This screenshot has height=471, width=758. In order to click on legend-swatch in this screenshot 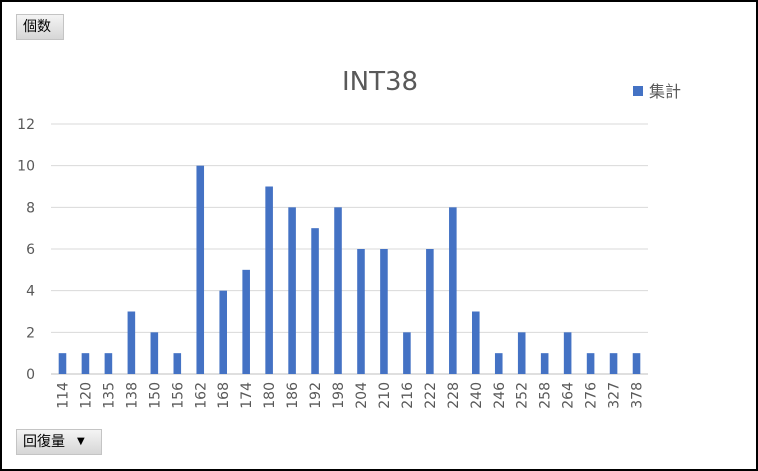, I will do `click(638, 91)`.